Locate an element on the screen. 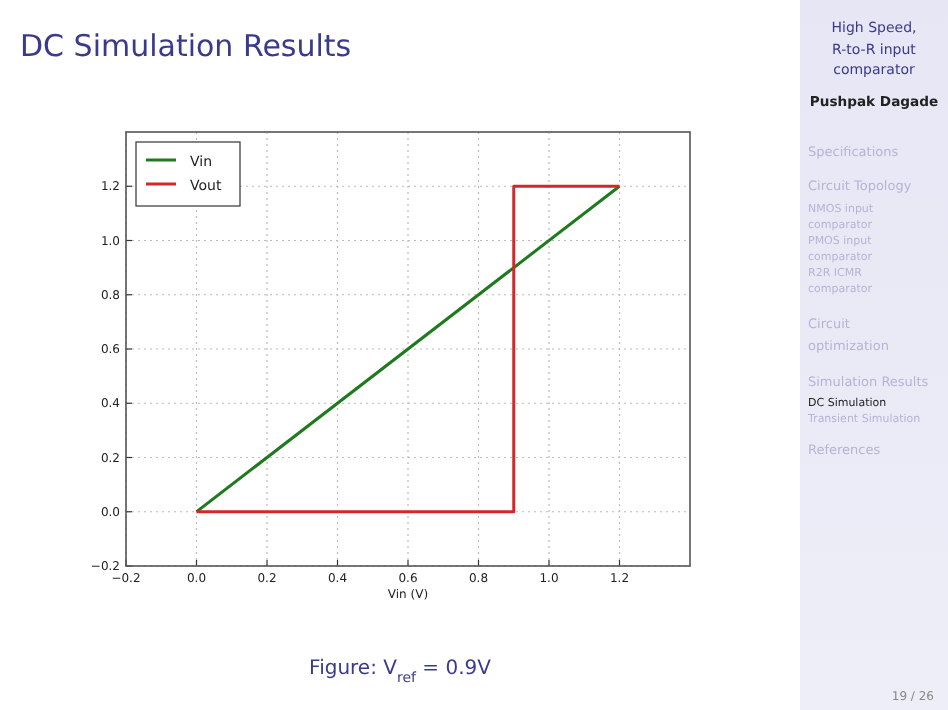 The height and width of the screenshot is (710, 948). chart-title: DC Simulation Results is located at coordinates (186, 46).